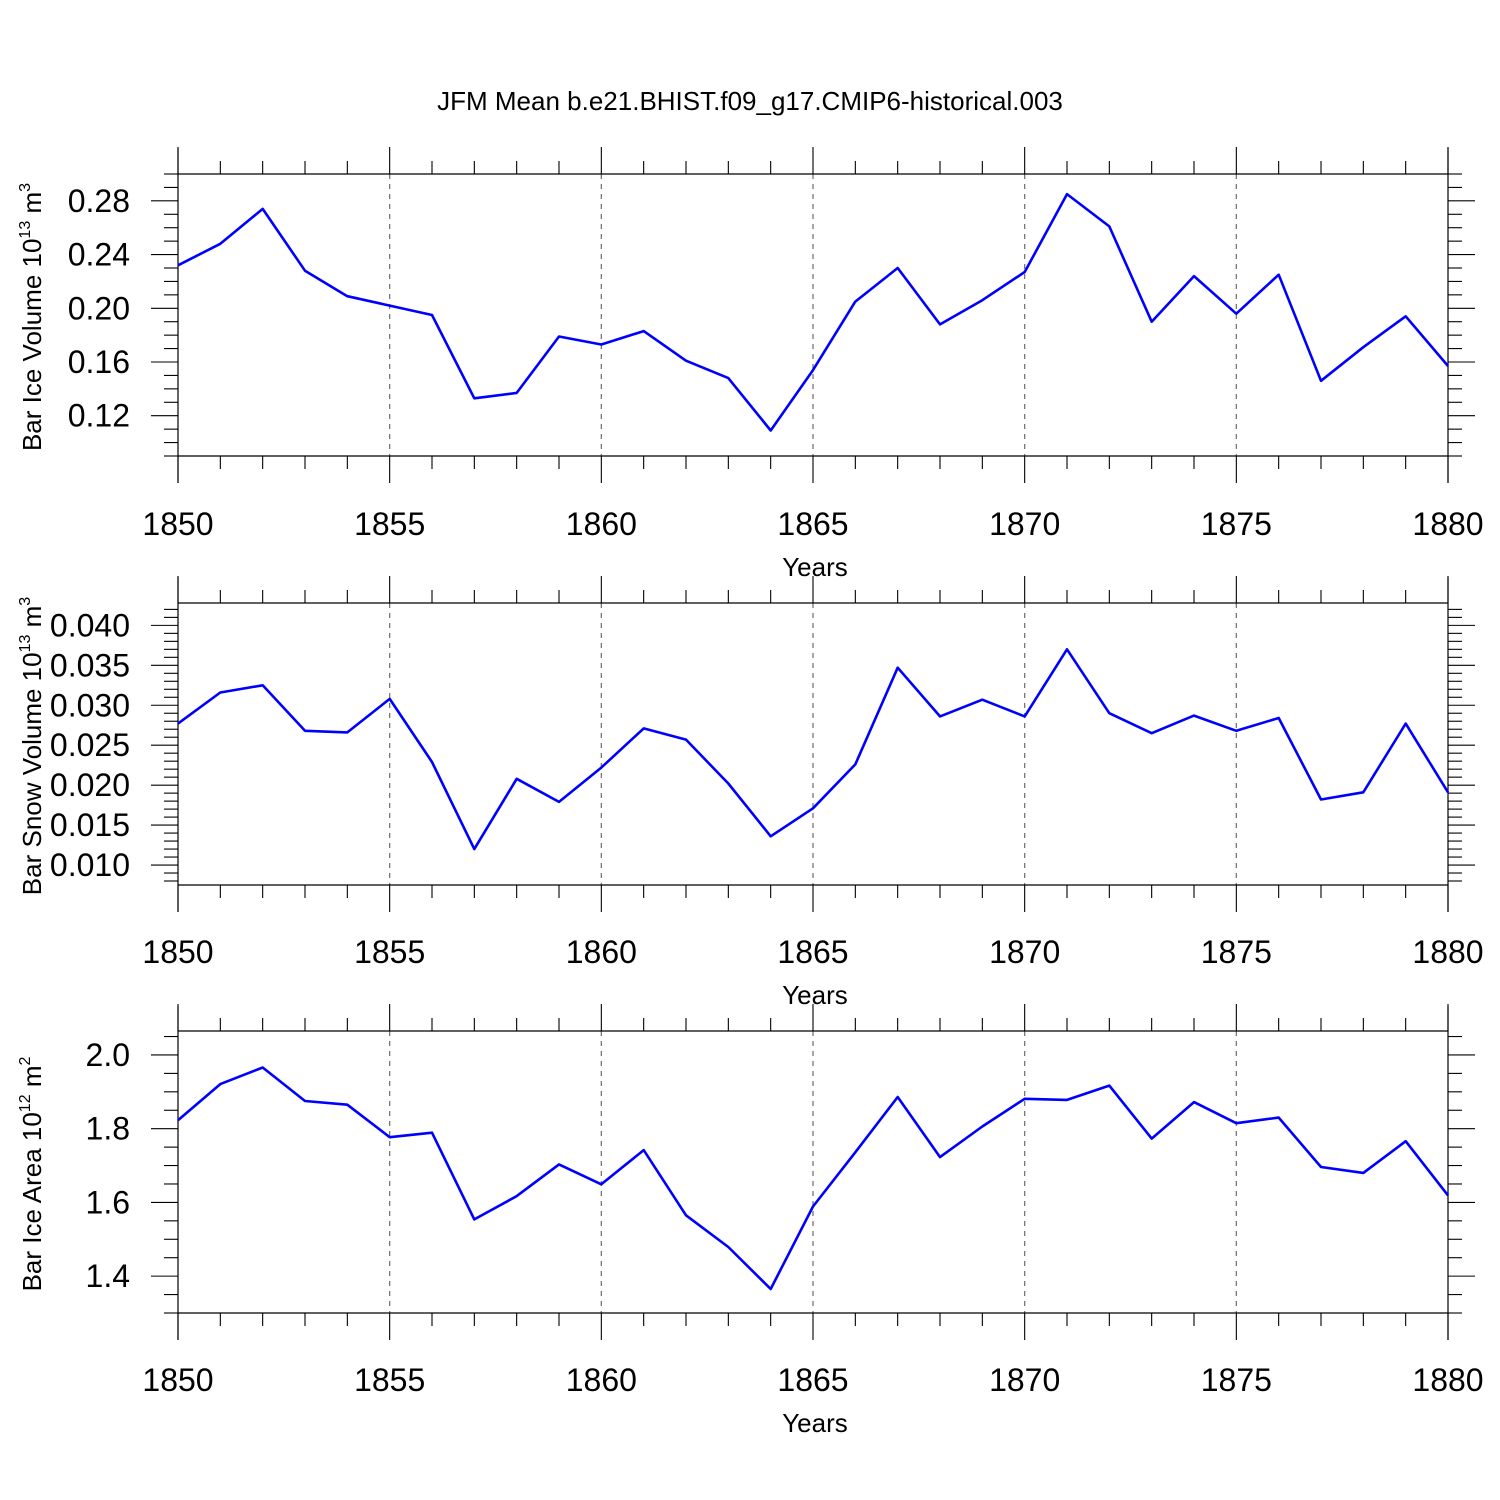 Image resolution: width=1500 pixels, height=1500 pixels. I want to click on y-tick-label: 1.8, so click(108, 1129).